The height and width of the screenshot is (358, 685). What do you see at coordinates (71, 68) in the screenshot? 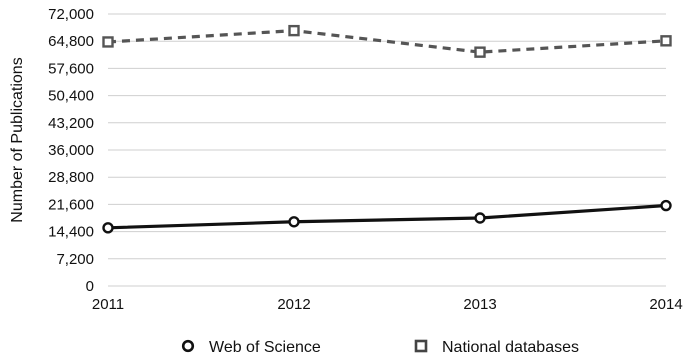
I see `y-tick-label: 57,600` at bounding box center [71, 68].